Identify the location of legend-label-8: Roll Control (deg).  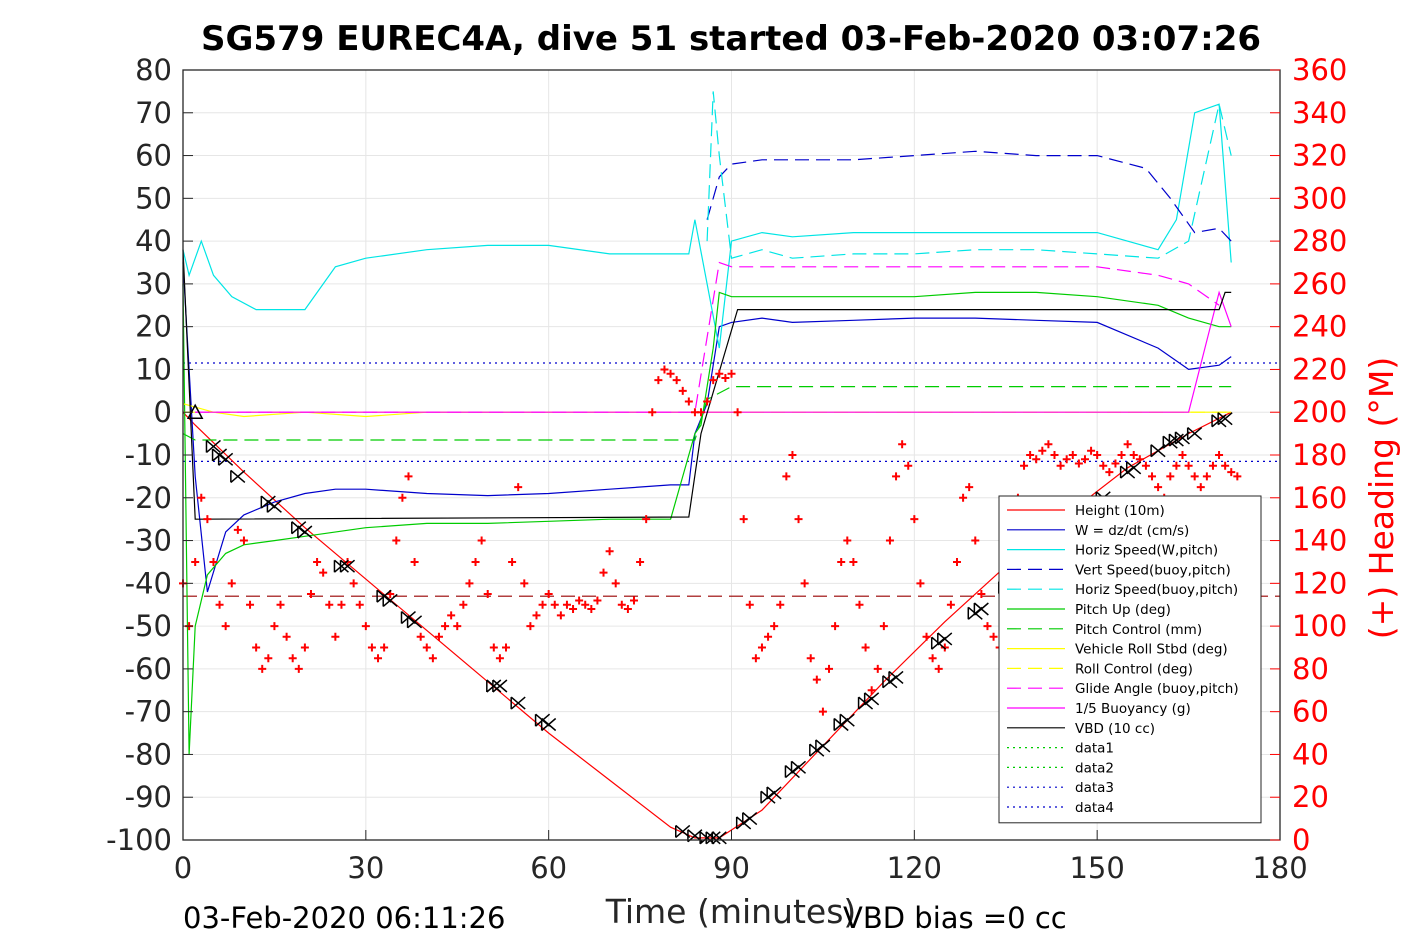
(1134, 669).